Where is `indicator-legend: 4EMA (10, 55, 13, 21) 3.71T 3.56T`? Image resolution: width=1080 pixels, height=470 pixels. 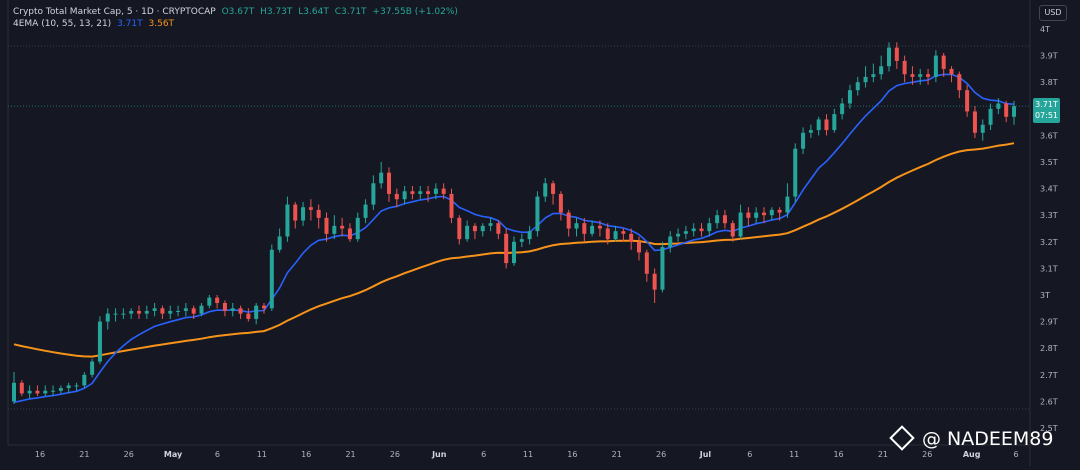 indicator-legend: 4EMA (10, 55, 13, 21) 3.71T 3.56T is located at coordinates (95, 24).